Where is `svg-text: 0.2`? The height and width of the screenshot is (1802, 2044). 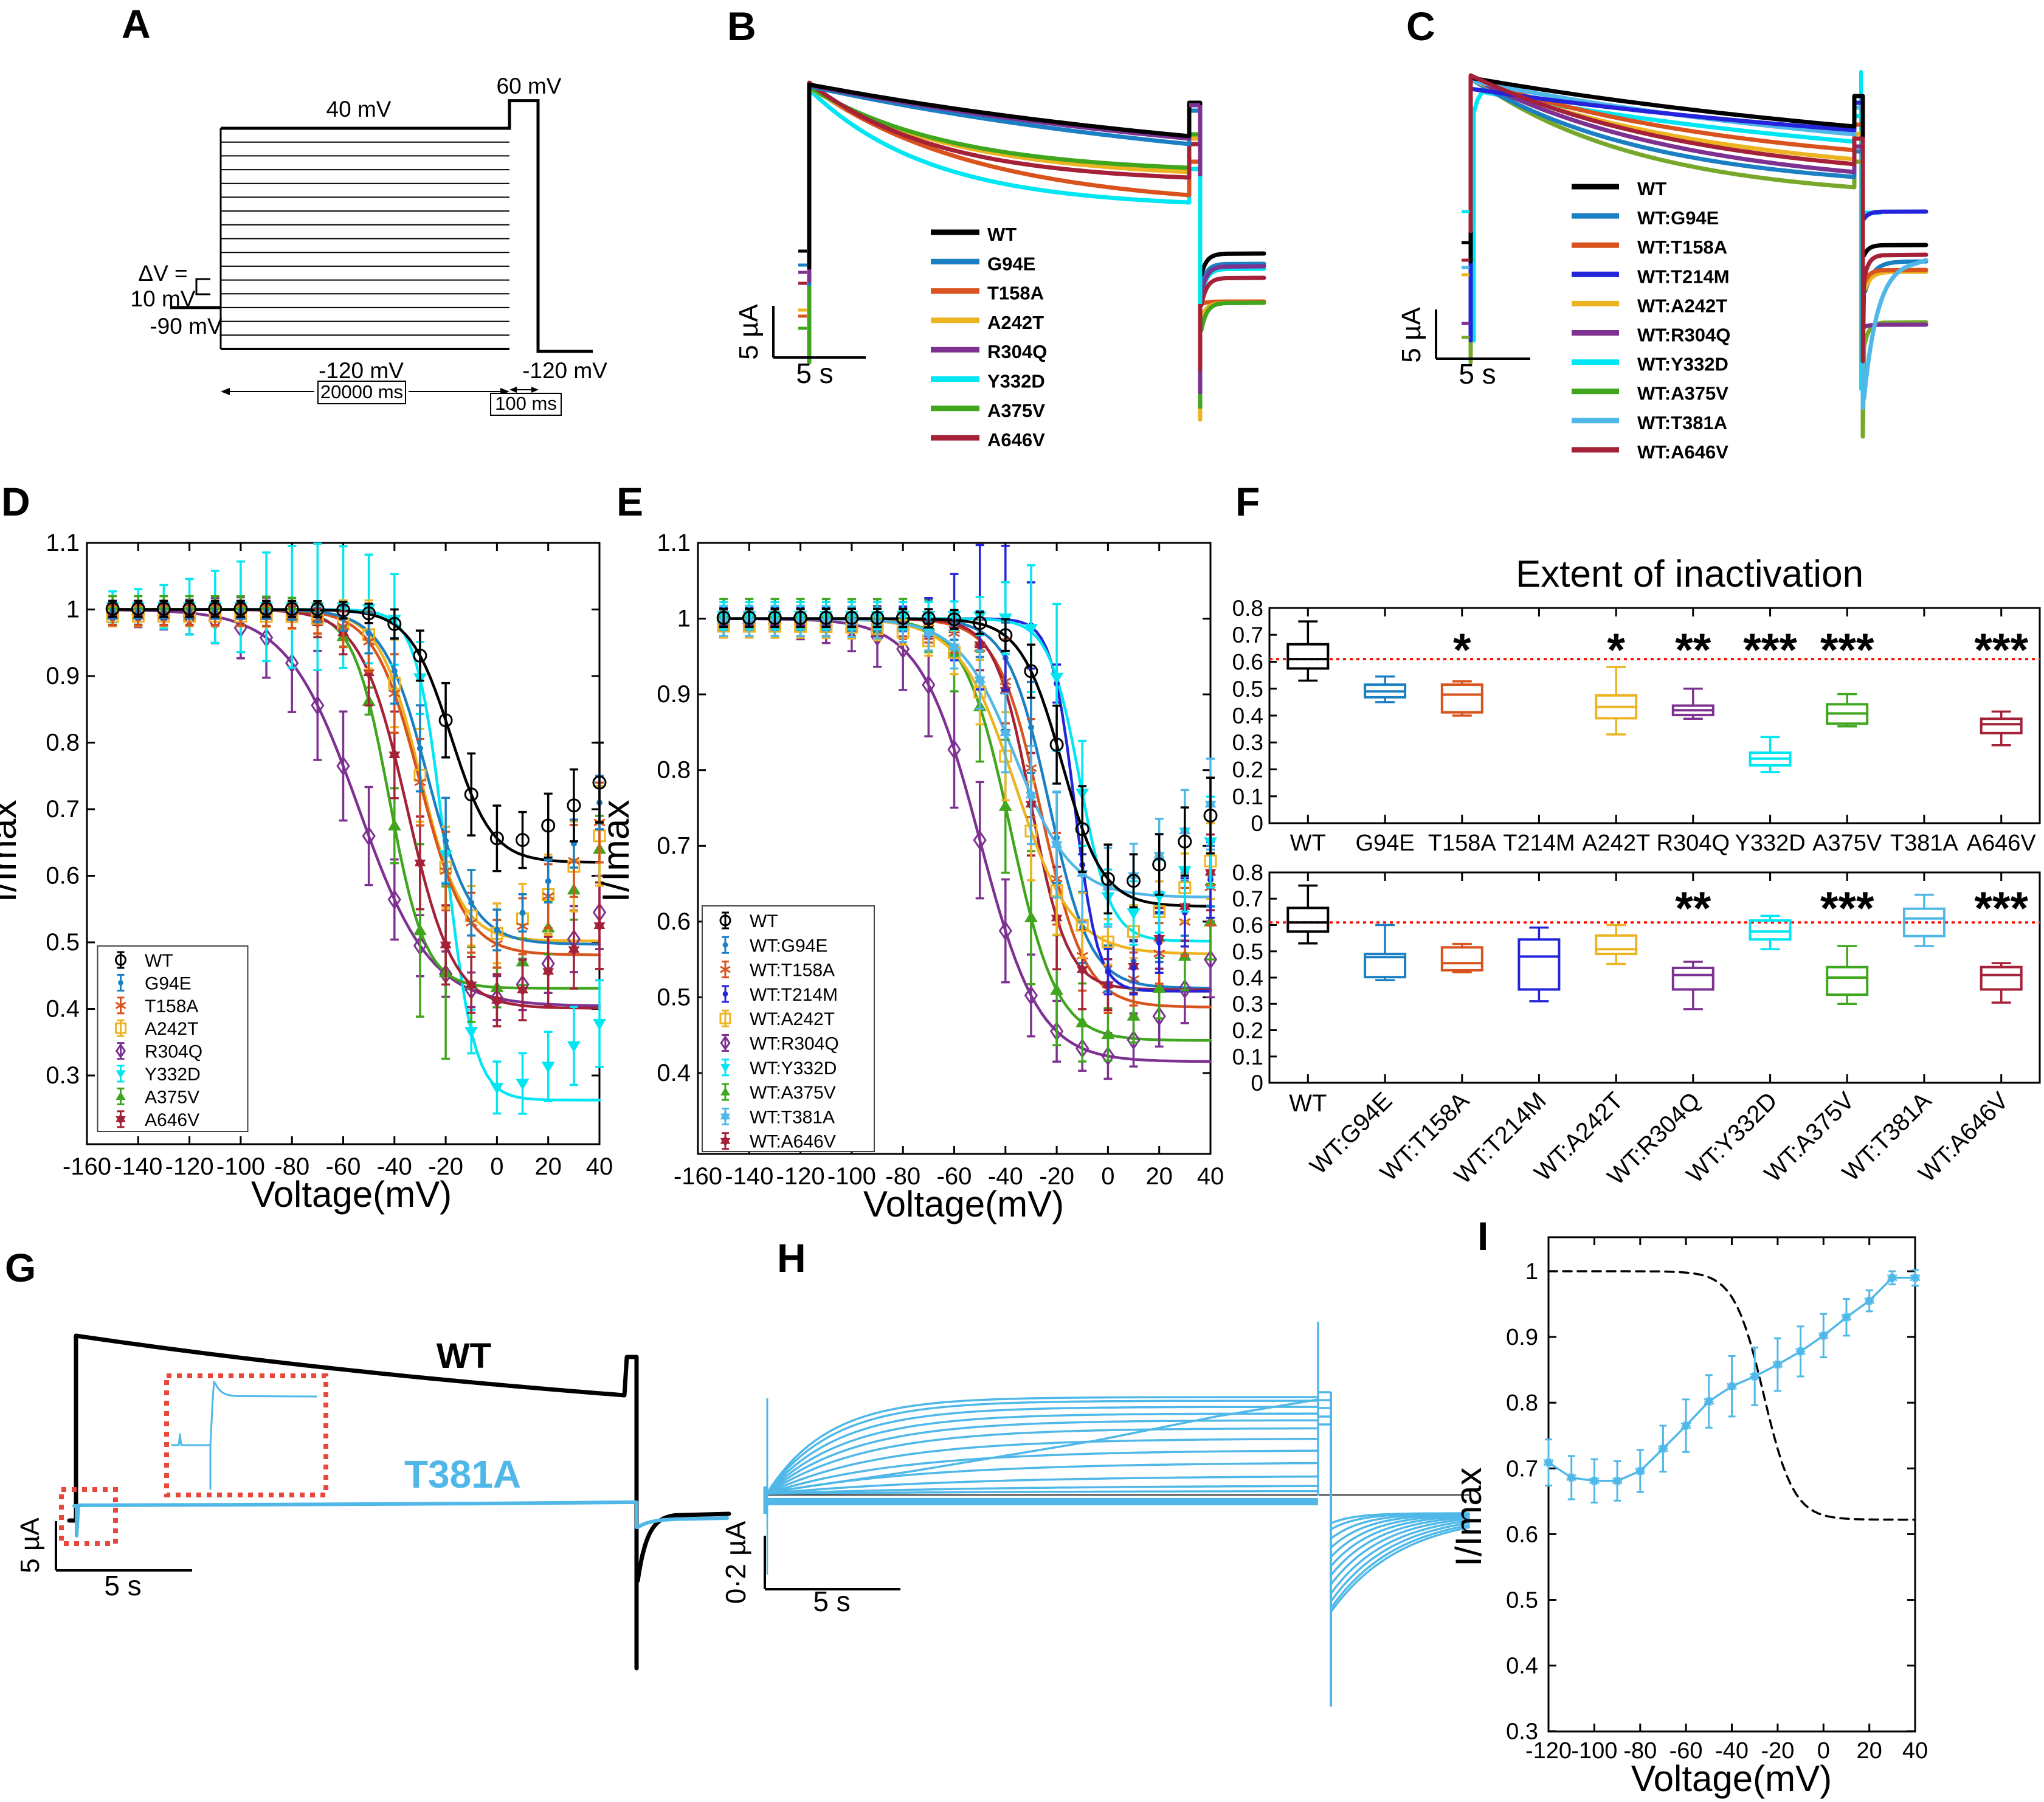
svg-text: 0.2 is located at coordinates (1247, 770).